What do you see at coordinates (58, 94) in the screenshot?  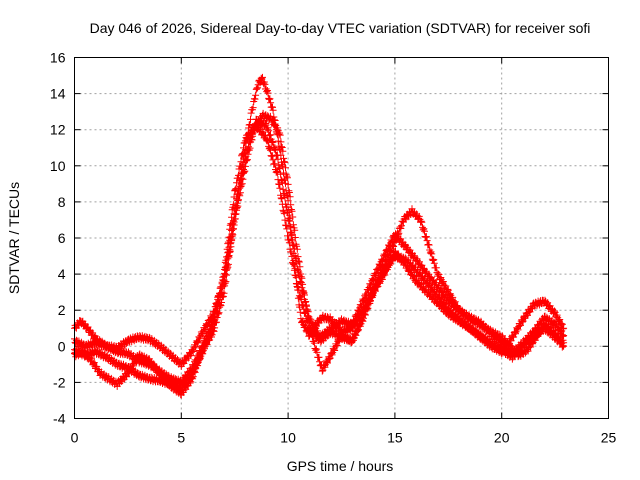 I see `y-tick-label: 14` at bounding box center [58, 94].